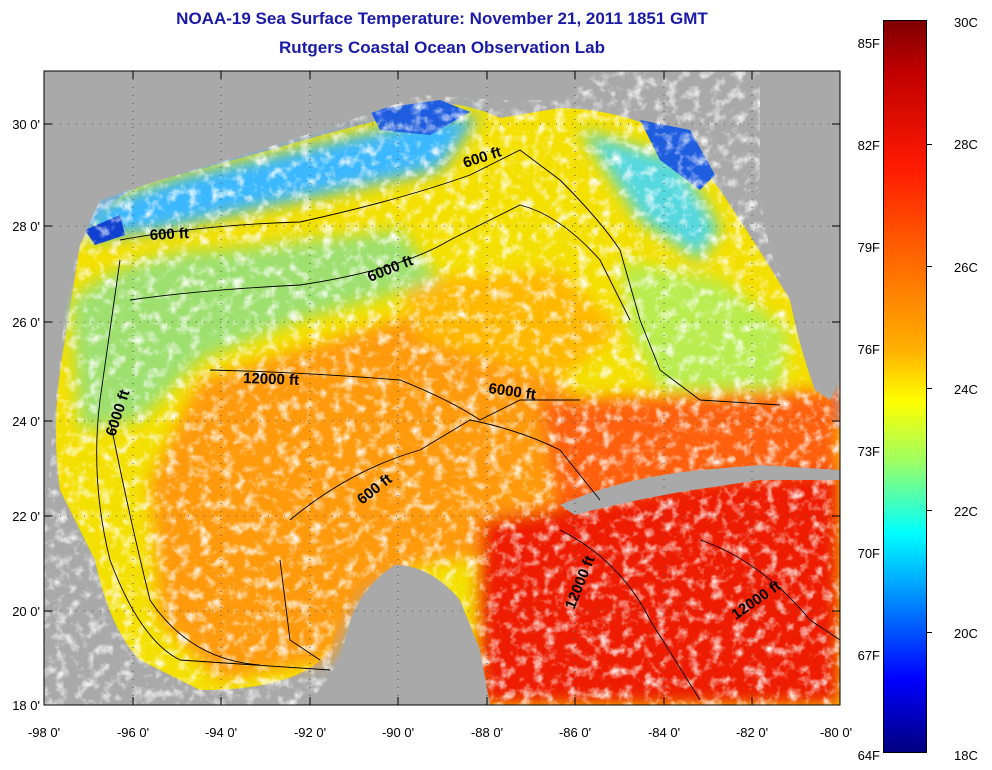 The width and height of the screenshot is (992, 770). I want to click on lat-label-18: 18 0', so click(26, 705).